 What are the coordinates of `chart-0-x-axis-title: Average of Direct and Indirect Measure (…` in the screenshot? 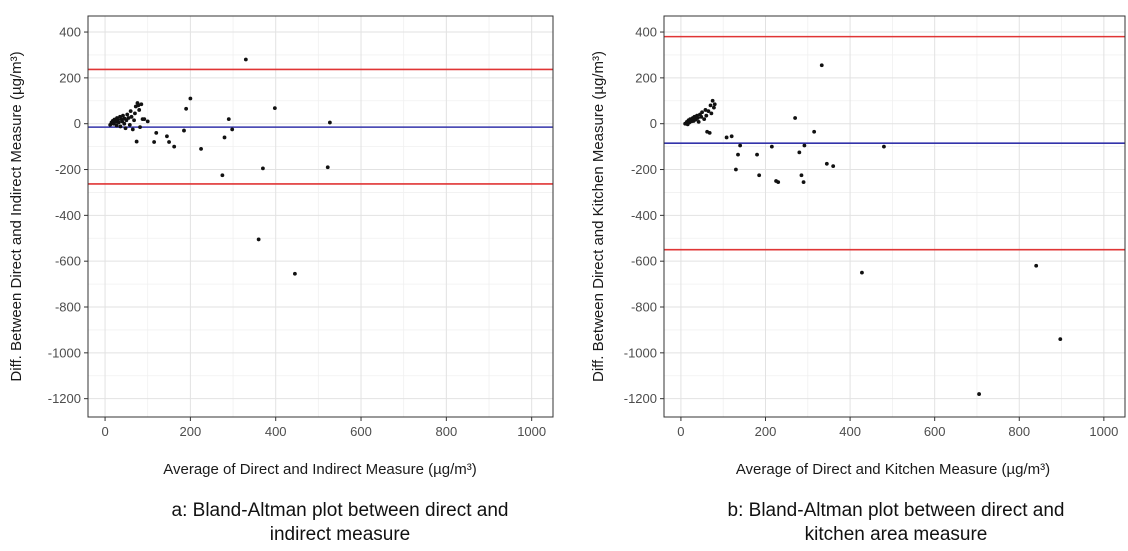 It's located at (320, 469).